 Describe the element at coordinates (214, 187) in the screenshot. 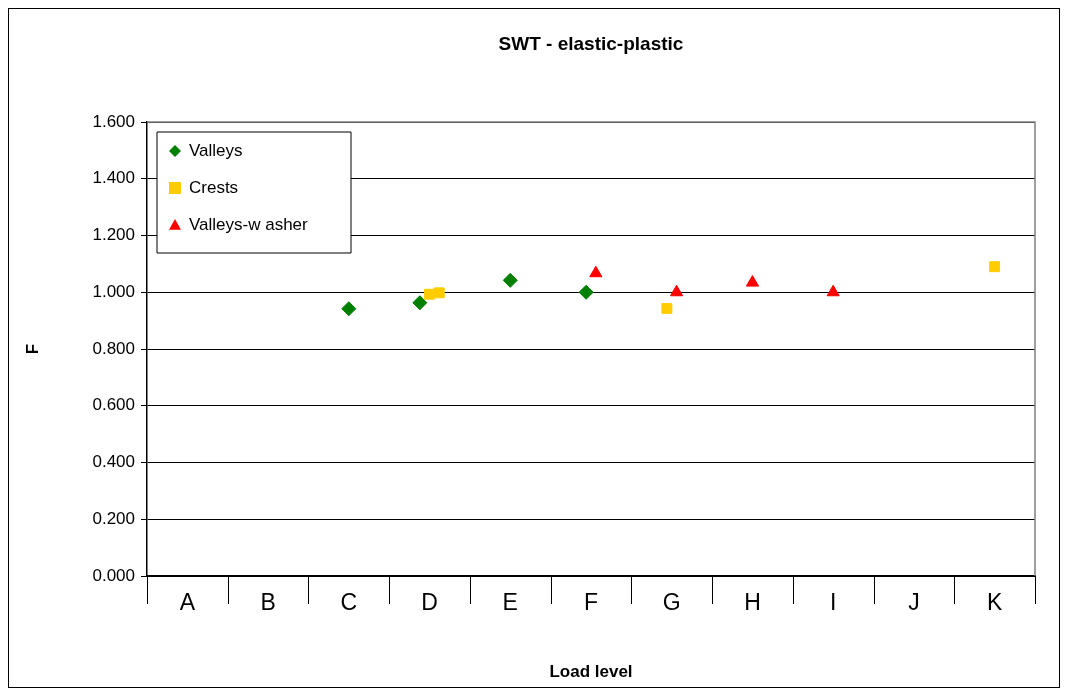

I see `legend-label: Crests` at that location.